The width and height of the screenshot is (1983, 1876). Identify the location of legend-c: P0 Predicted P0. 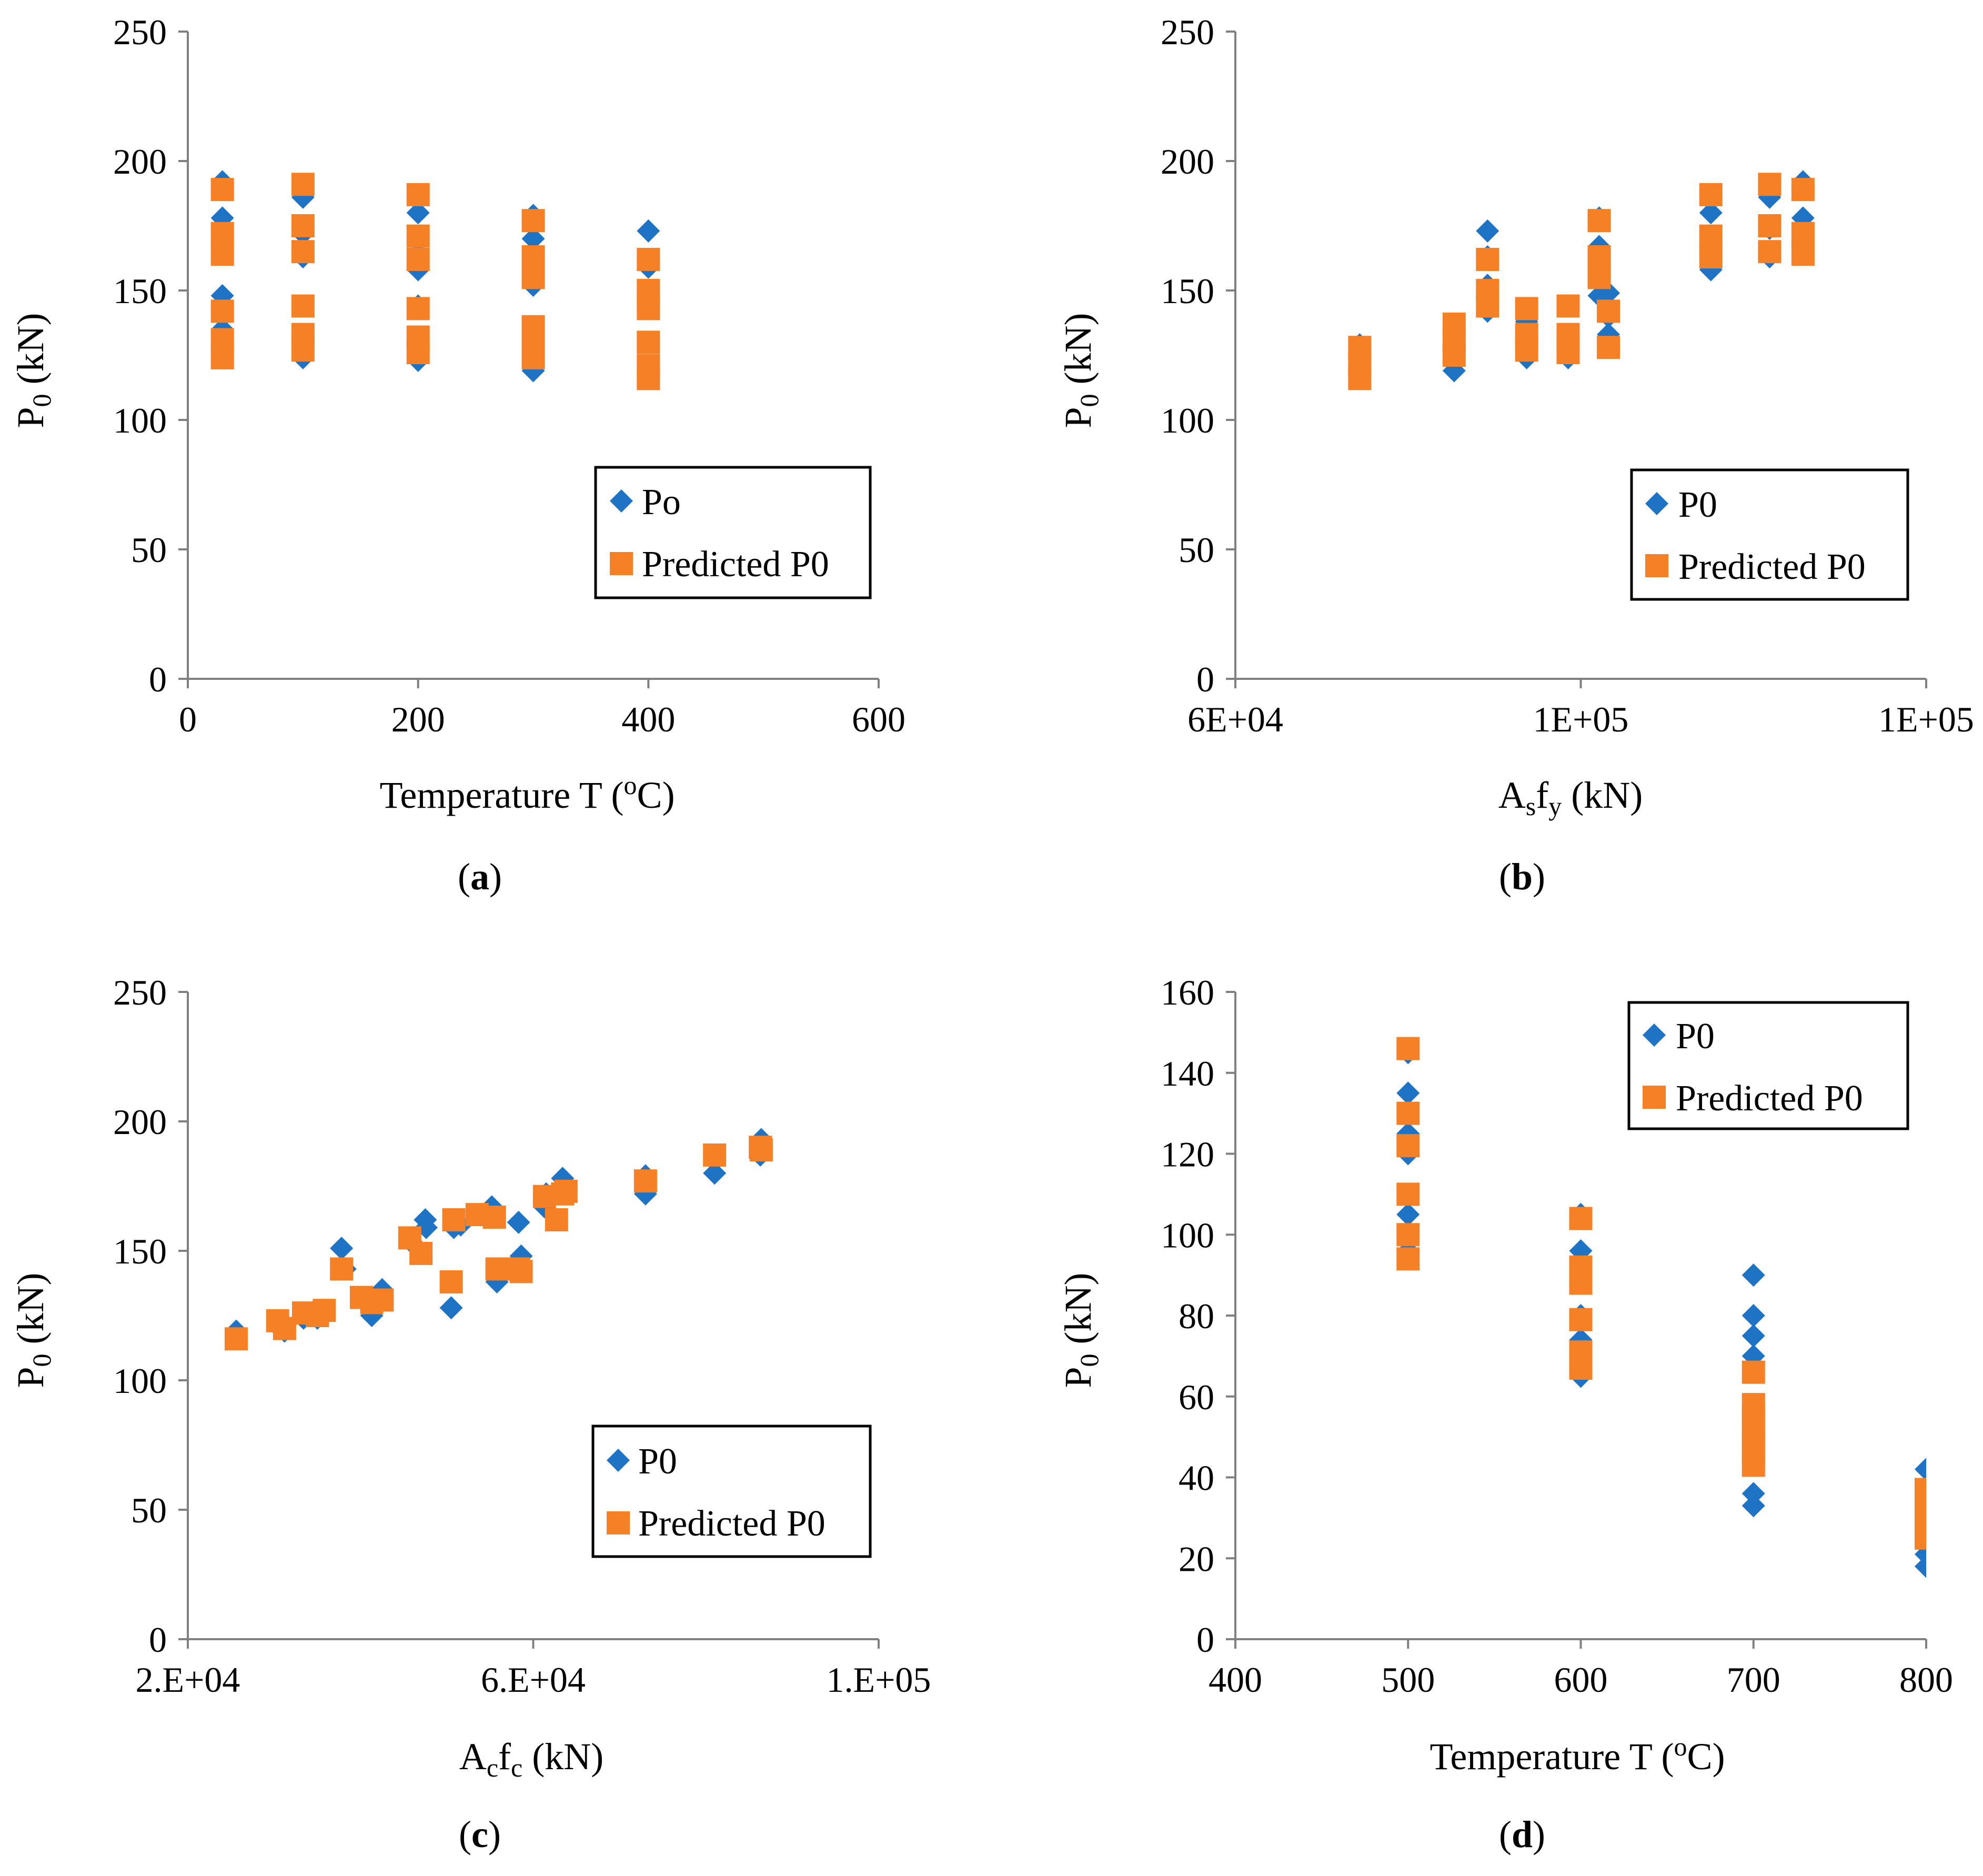
(731, 1491).